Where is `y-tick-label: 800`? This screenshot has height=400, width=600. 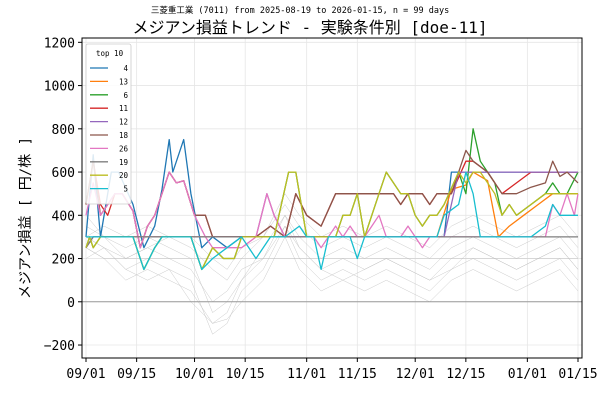 y-tick-label: 800 is located at coordinates (63, 130).